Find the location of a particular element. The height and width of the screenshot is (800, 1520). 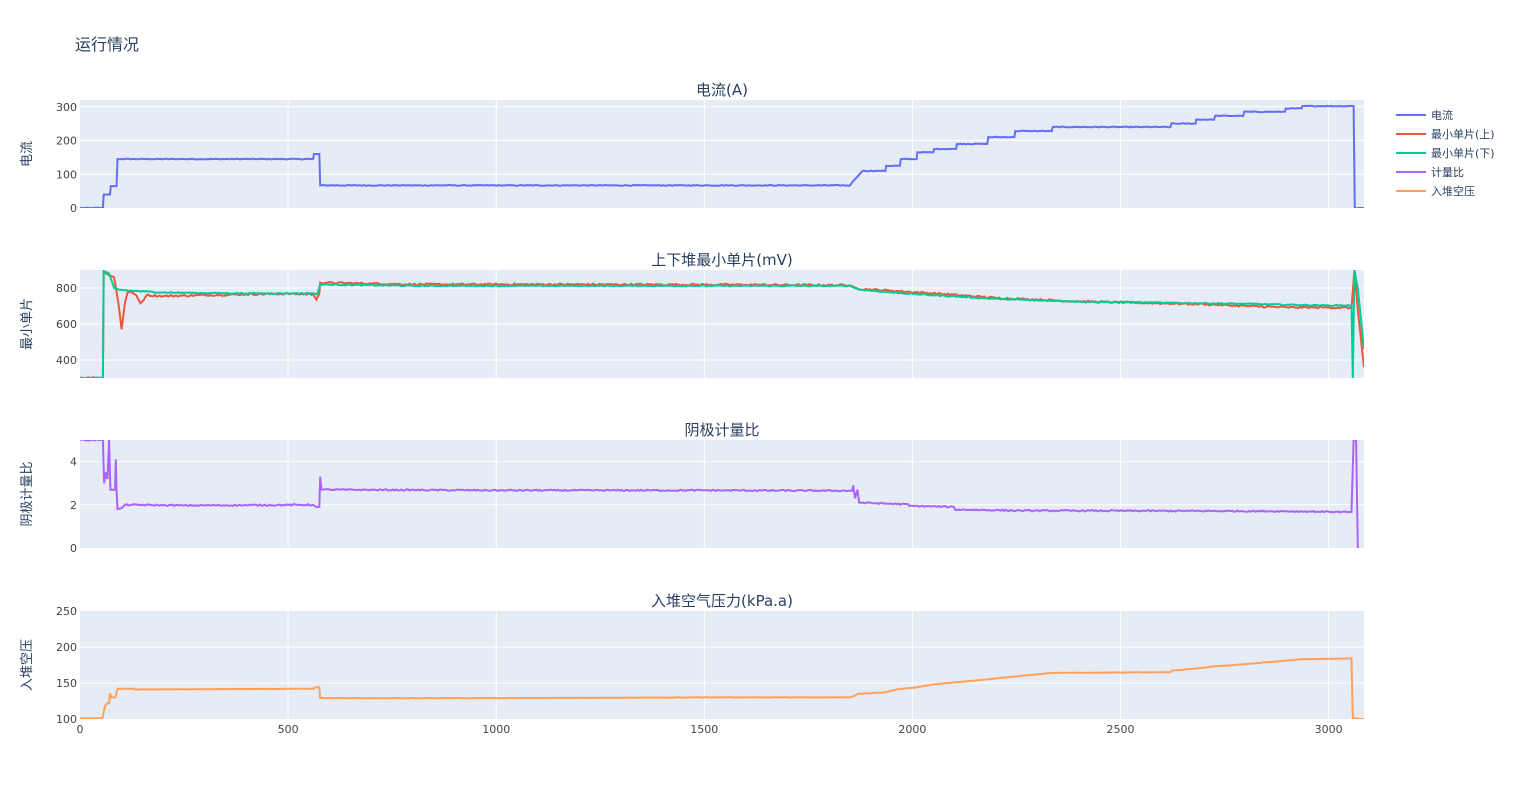

legend-item: 最小单片(上) is located at coordinates (1445, 134).